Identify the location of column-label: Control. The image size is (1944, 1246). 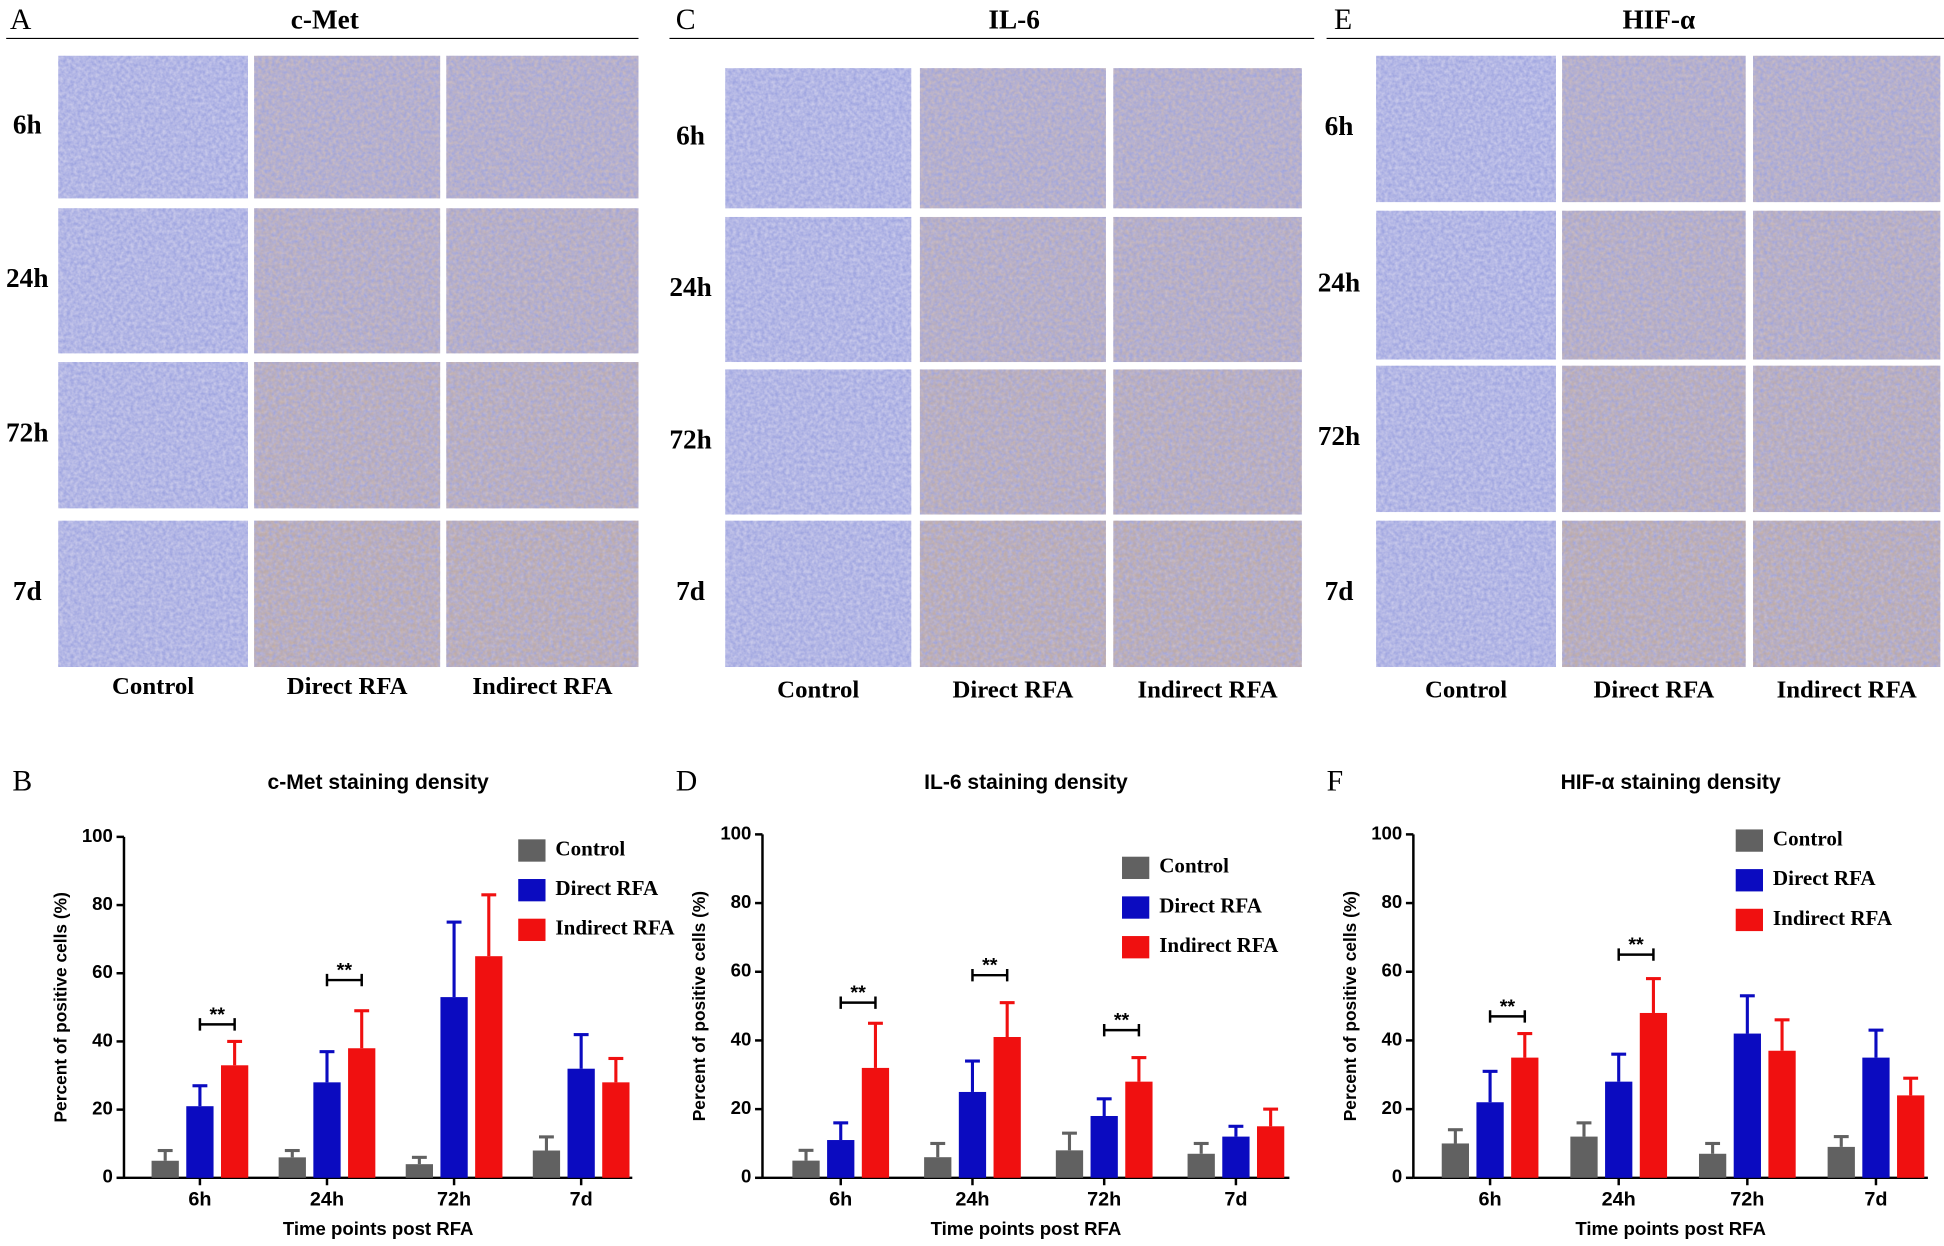
(1466, 689).